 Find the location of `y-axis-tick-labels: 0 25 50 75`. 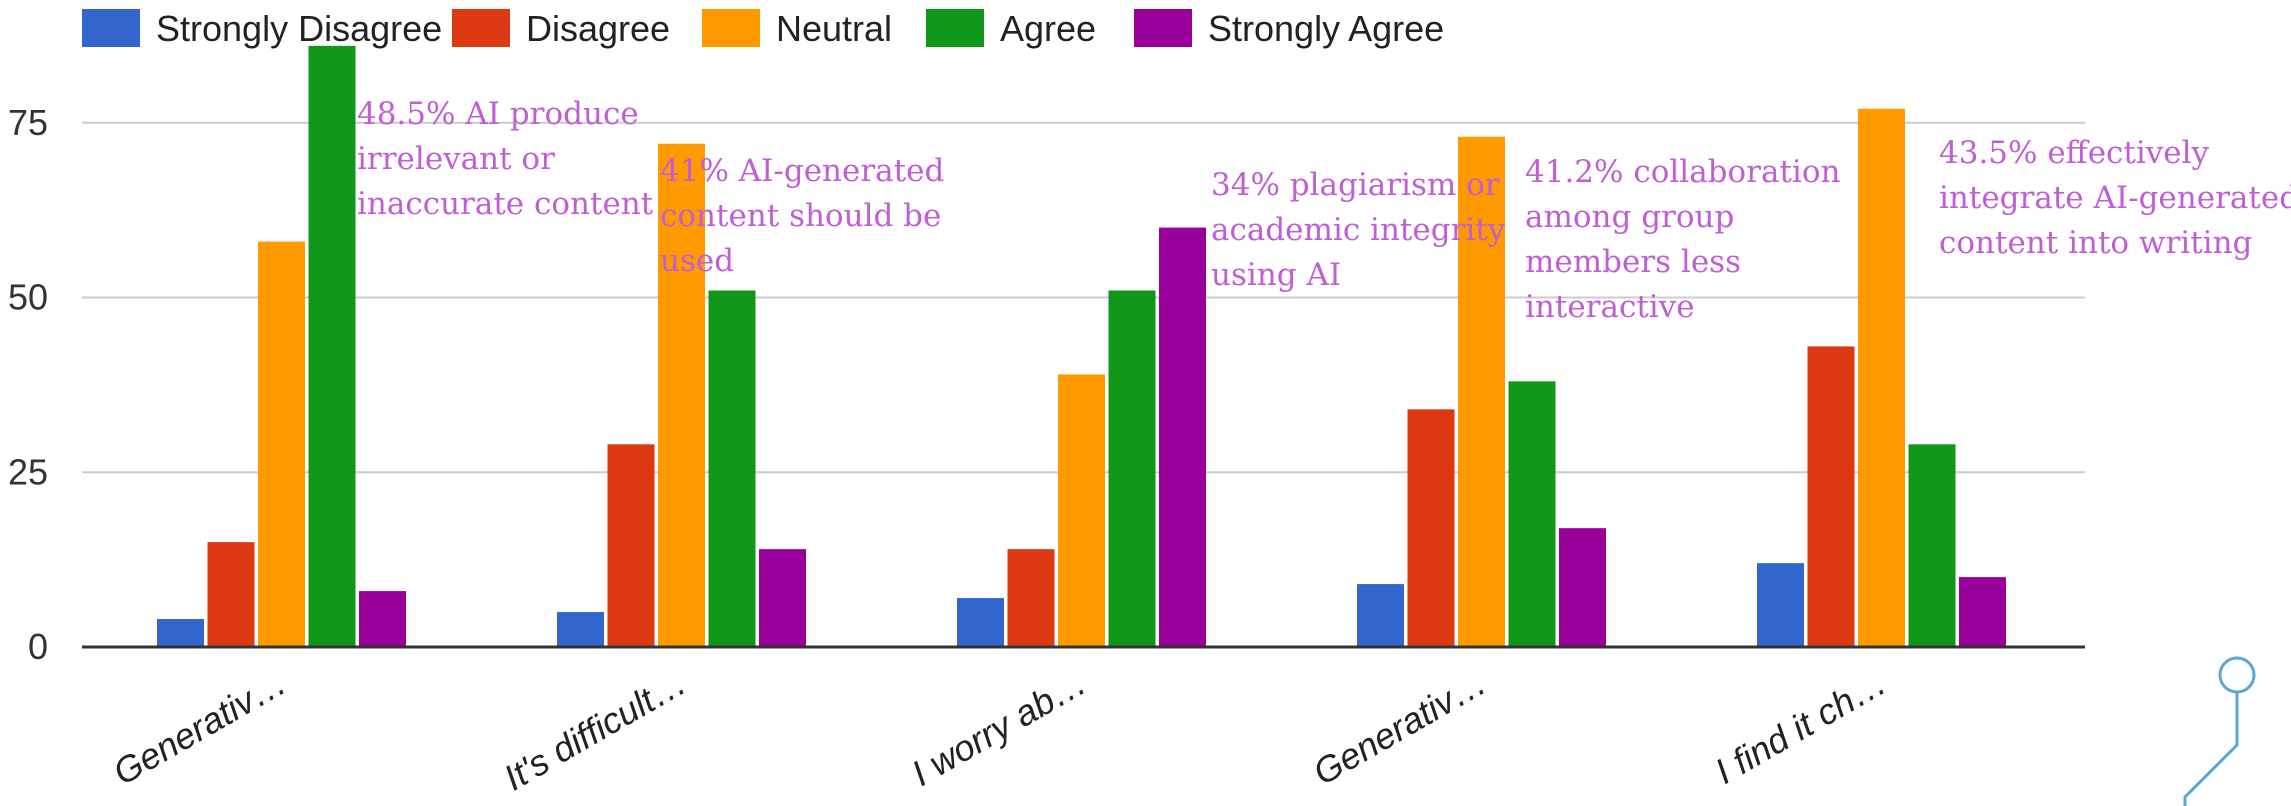

y-axis-tick-labels: 0 25 50 75 is located at coordinates (28, 384).